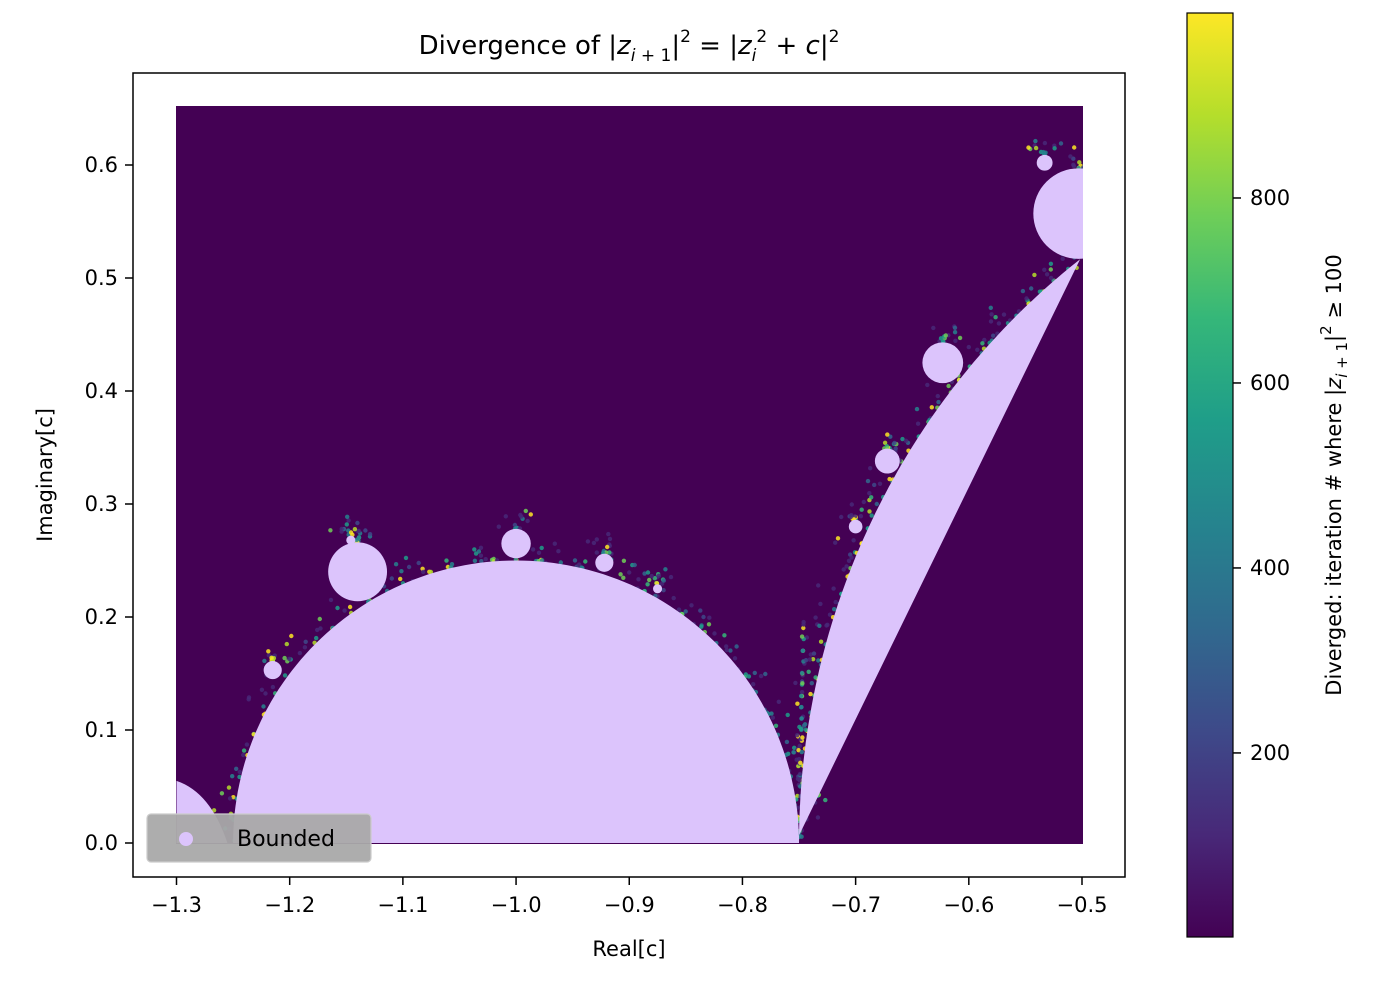 The height and width of the screenshot is (996, 1390). What do you see at coordinates (968, 905) in the screenshot?
I see `x-tick-label: −0.6` at bounding box center [968, 905].